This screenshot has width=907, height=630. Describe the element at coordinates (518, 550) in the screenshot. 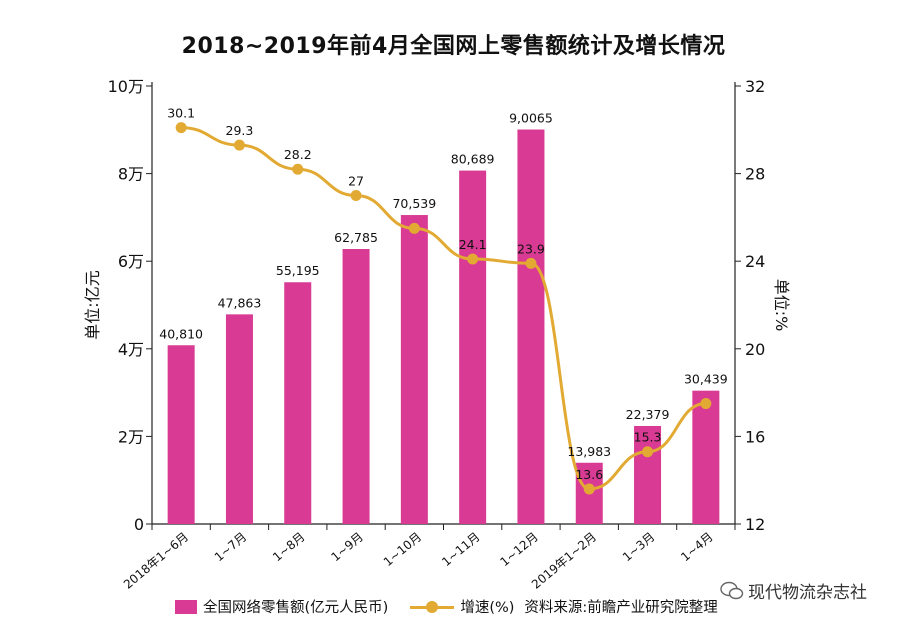

I see `x-tick-label: 1~12月` at that location.